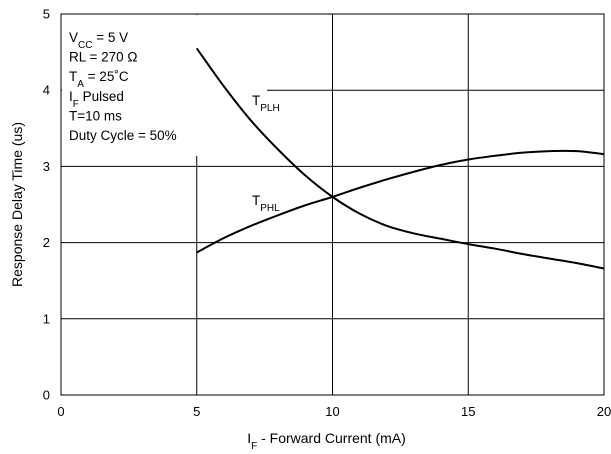 This screenshot has height=454, width=611. I want to click on conditions-background, so click(164, 85).